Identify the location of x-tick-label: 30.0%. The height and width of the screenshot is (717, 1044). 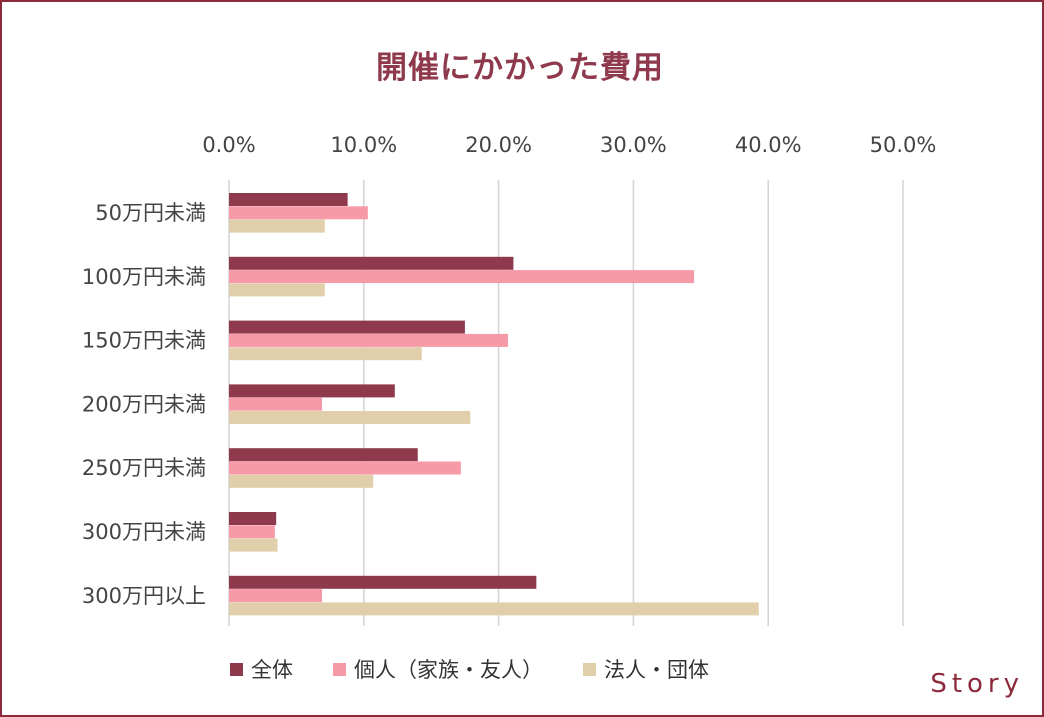
(633, 145).